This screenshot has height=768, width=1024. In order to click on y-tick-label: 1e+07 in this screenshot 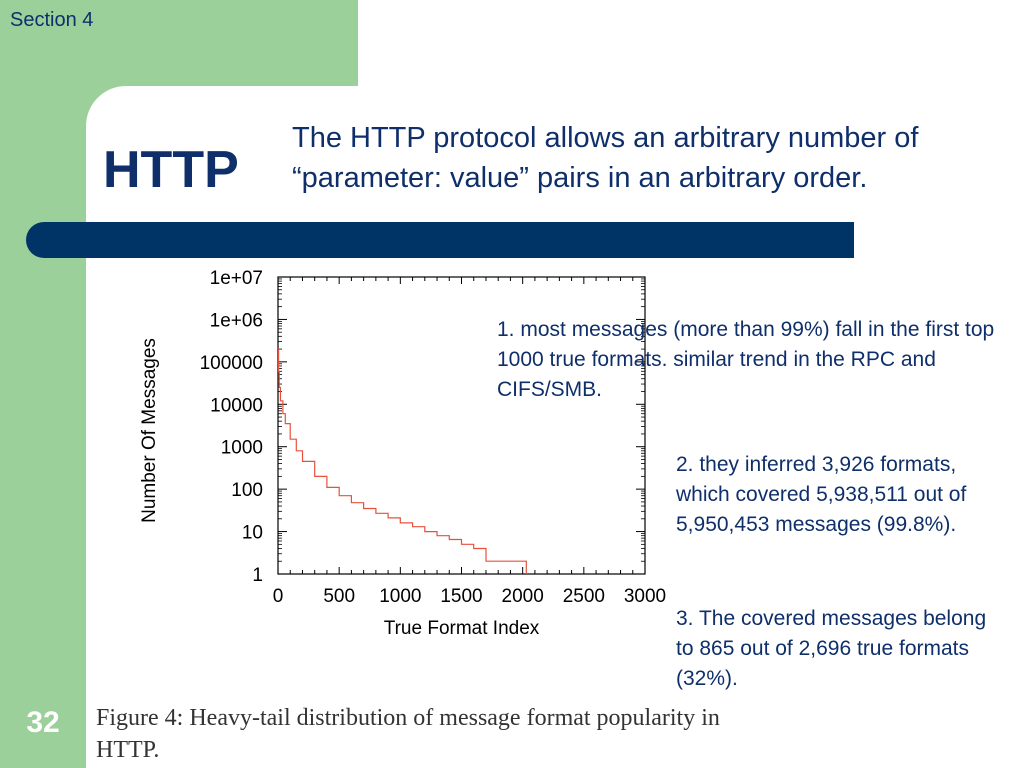, I will do `click(236, 278)`.